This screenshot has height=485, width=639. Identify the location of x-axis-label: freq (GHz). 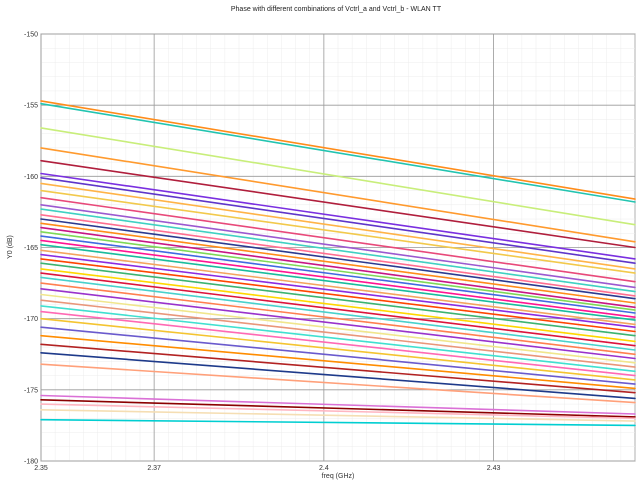
(338, 476).